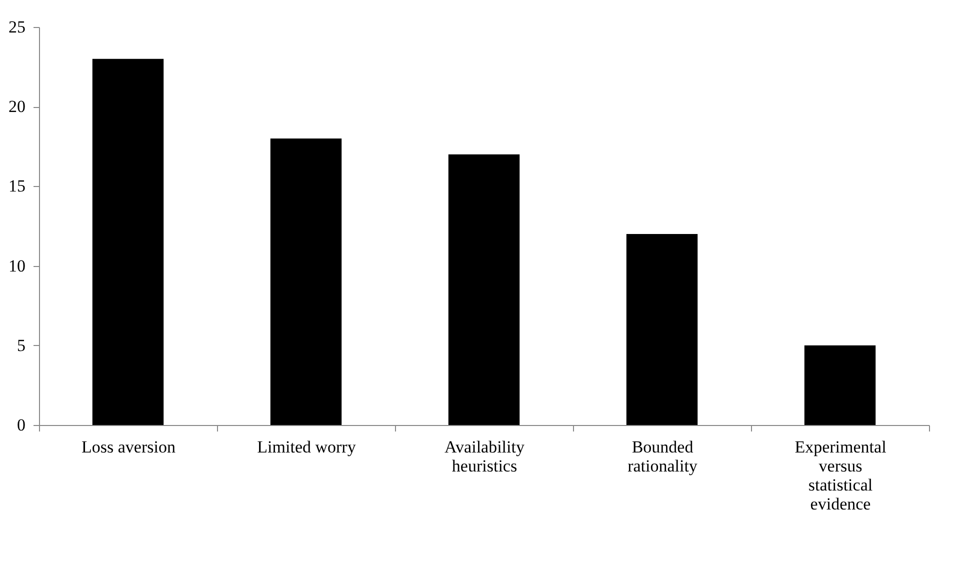 The image size is (971, 586). Describe the element at coordinates (484, 457) in the screenshot. I see `x-tick-label: Availability heuristics` at that location.